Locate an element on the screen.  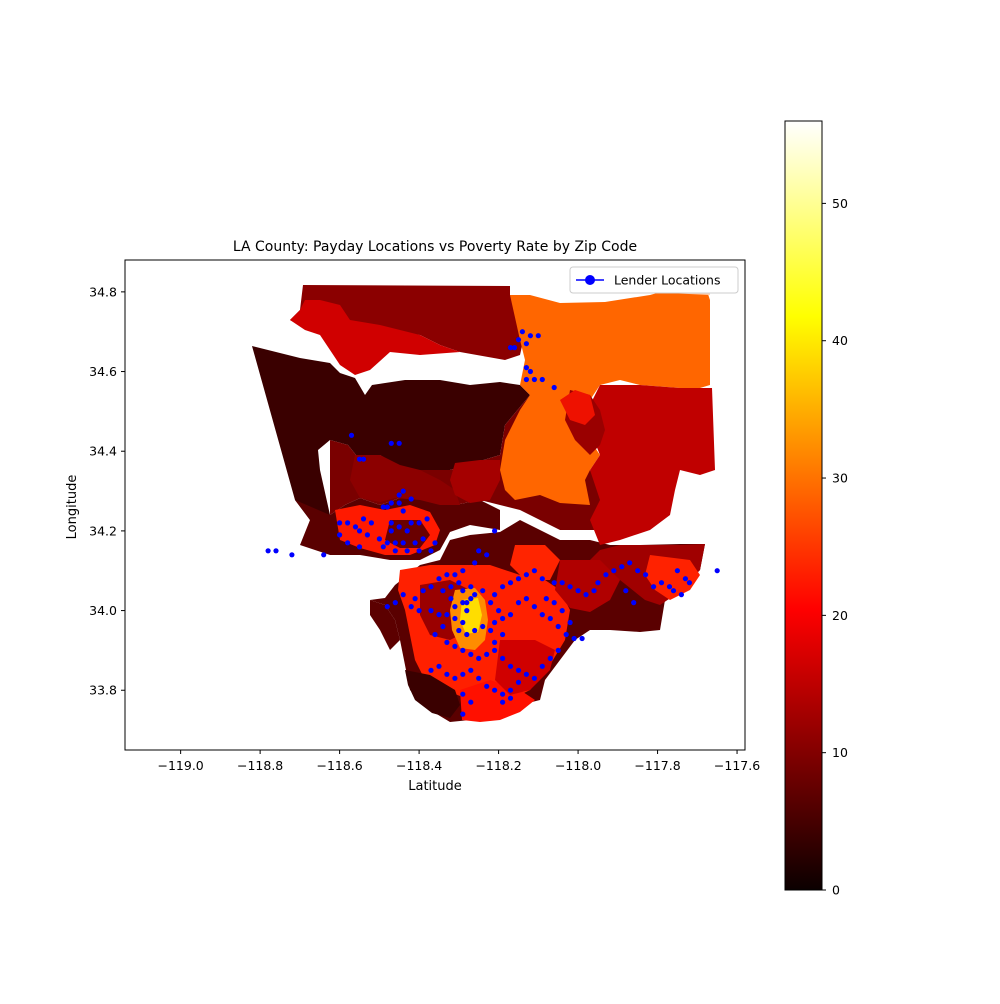
legend: Lender Locations is located at coordinates (654, 280).